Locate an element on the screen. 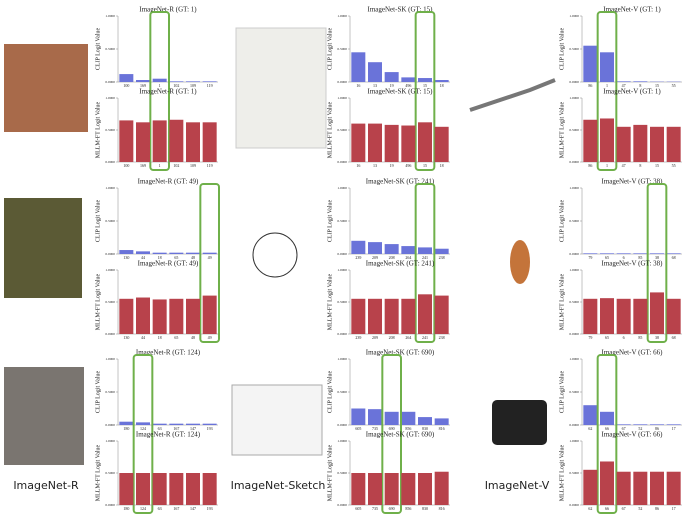 Image resolution: width=689 pixels, height=516 pixels. x-tick-label: 264 is located at coordinates (408, 337).